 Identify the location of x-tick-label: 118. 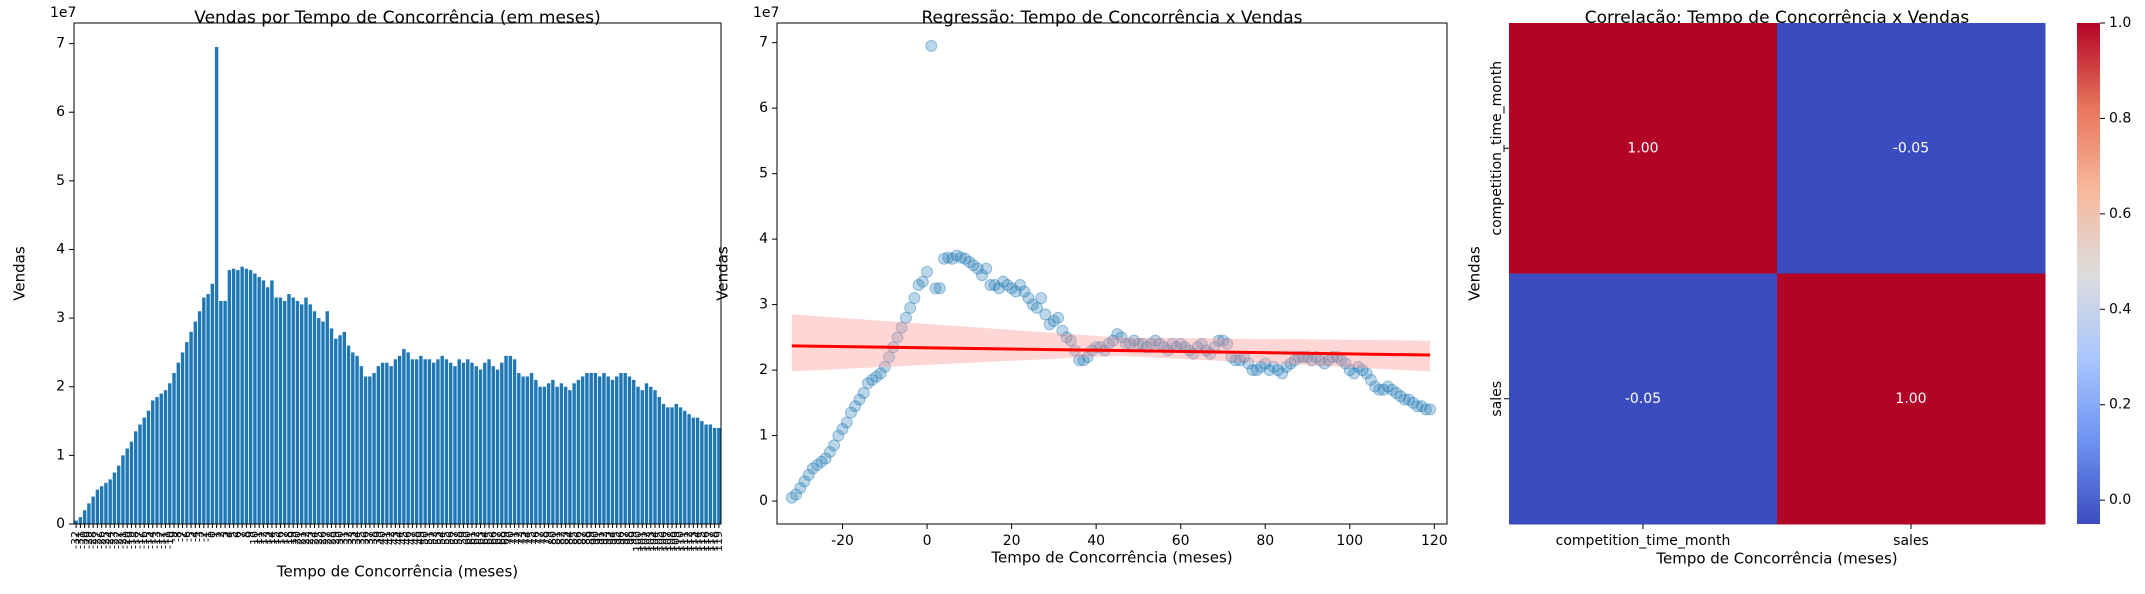
(714, 541).